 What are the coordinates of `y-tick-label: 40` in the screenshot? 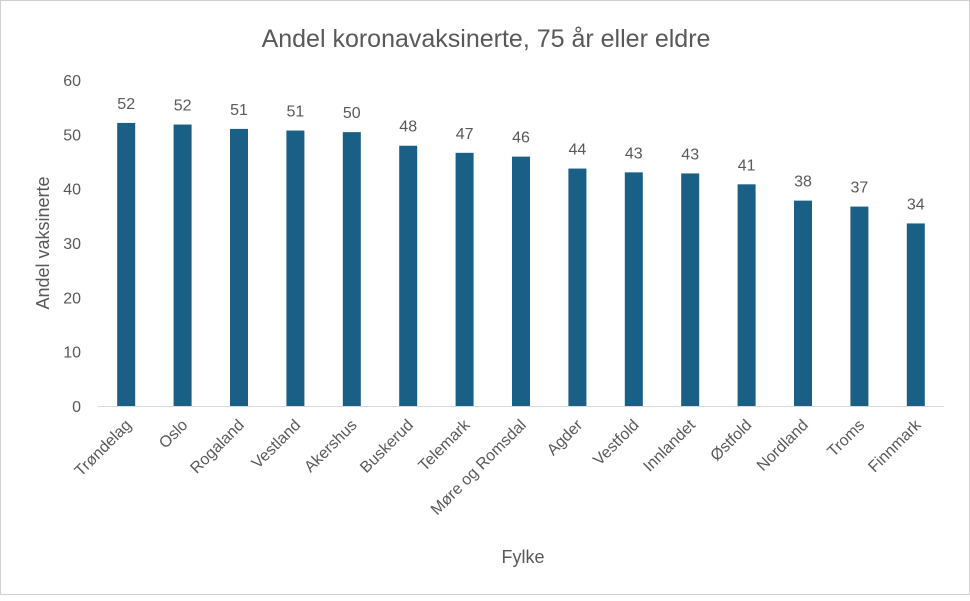 It's located at (72, 190).